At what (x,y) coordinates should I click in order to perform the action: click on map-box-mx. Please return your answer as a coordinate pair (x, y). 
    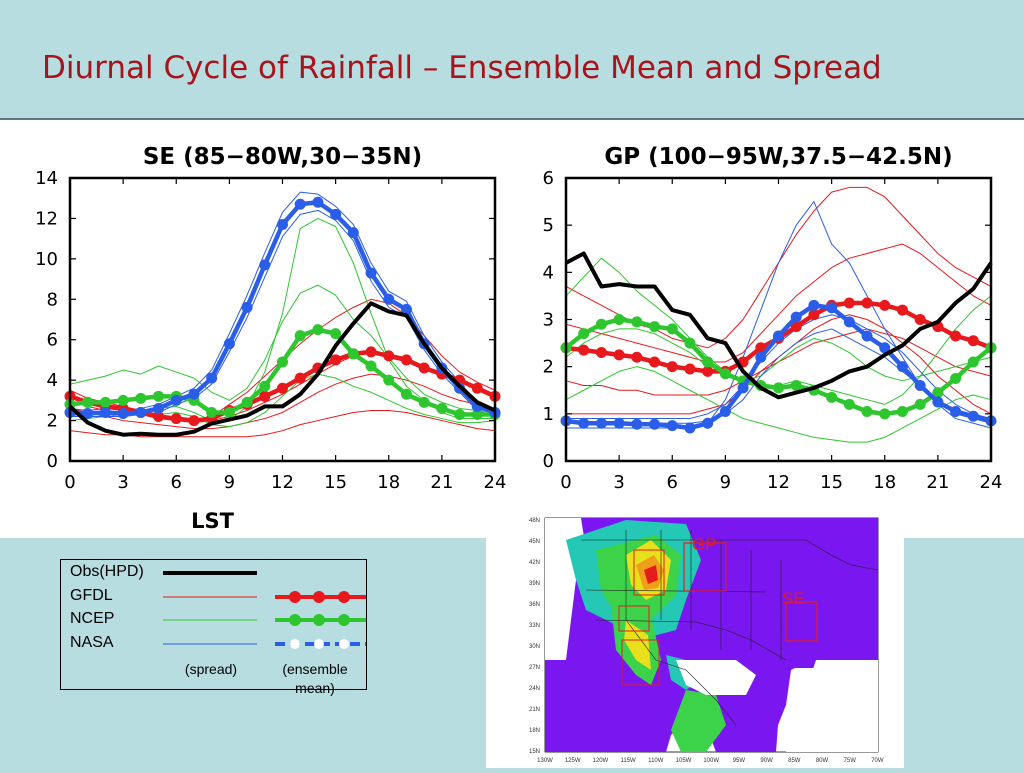
    Looking at the image, I should click on (640, 662).